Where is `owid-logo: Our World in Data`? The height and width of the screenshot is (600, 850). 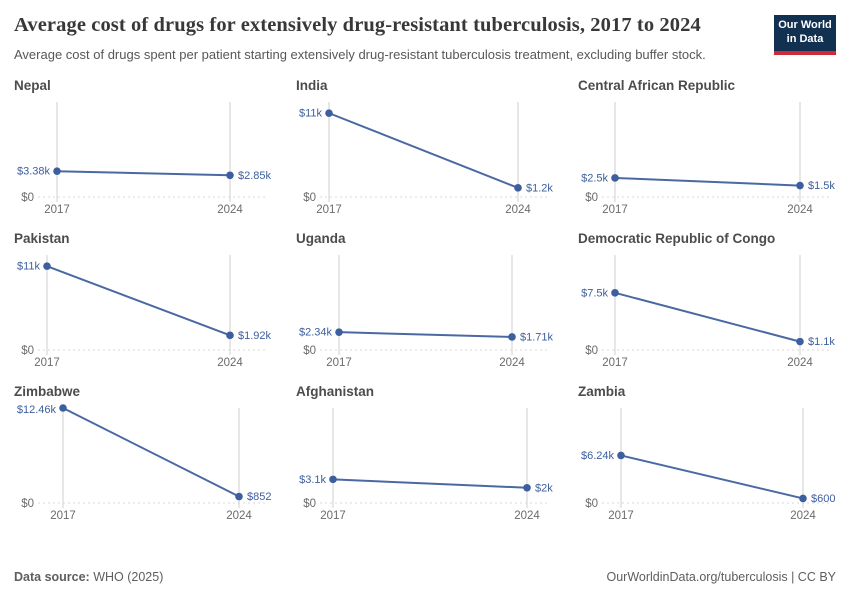 owid-logo: Our World in Data is located at coordinates (805, 35).